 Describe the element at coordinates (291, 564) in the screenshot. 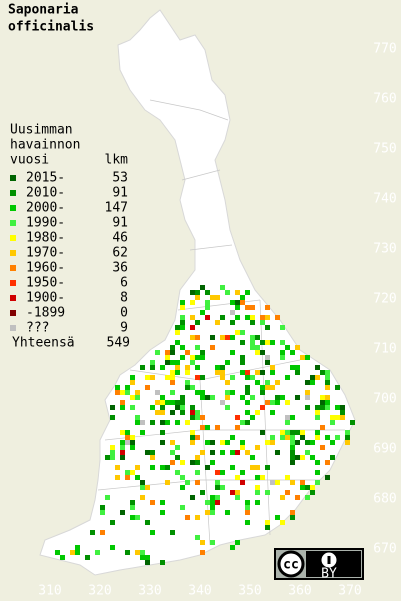

I see `cc-icon` at that location.